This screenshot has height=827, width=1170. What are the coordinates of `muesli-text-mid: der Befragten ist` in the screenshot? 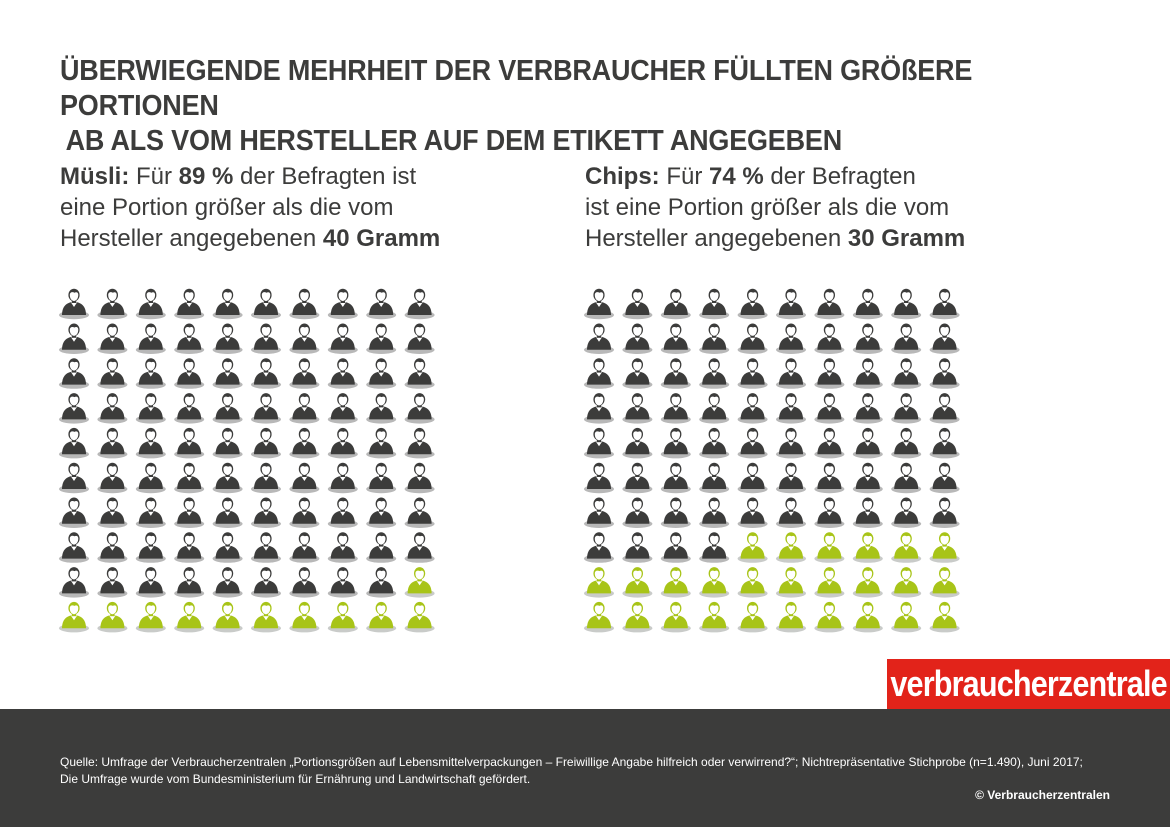 It's located at (325, 176).